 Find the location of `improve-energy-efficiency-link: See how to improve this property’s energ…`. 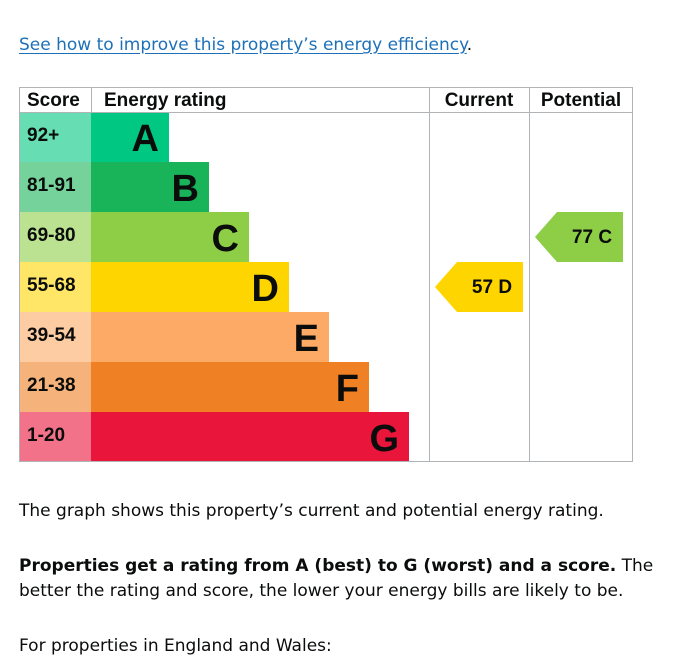

improve-energy-efficiency-link: See how to improve this property’s energ… is located at coordinates (243, 45).